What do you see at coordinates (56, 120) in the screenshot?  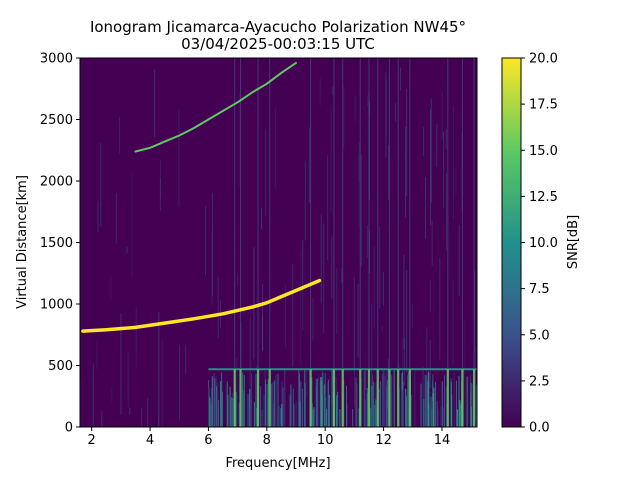 I see `y-tick-label: 2500` at bounding box center [56, 120].